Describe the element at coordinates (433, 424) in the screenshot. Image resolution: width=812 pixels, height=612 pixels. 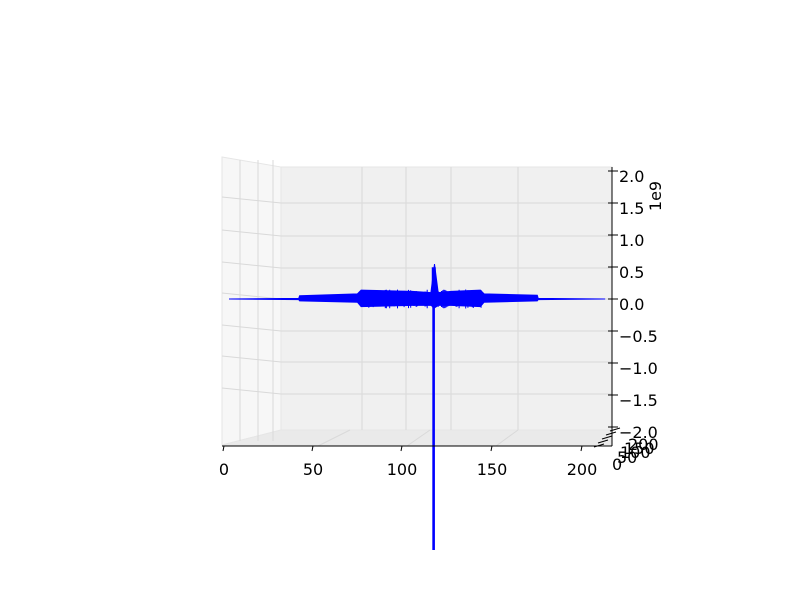
I see `surface-spike-down` at that location.